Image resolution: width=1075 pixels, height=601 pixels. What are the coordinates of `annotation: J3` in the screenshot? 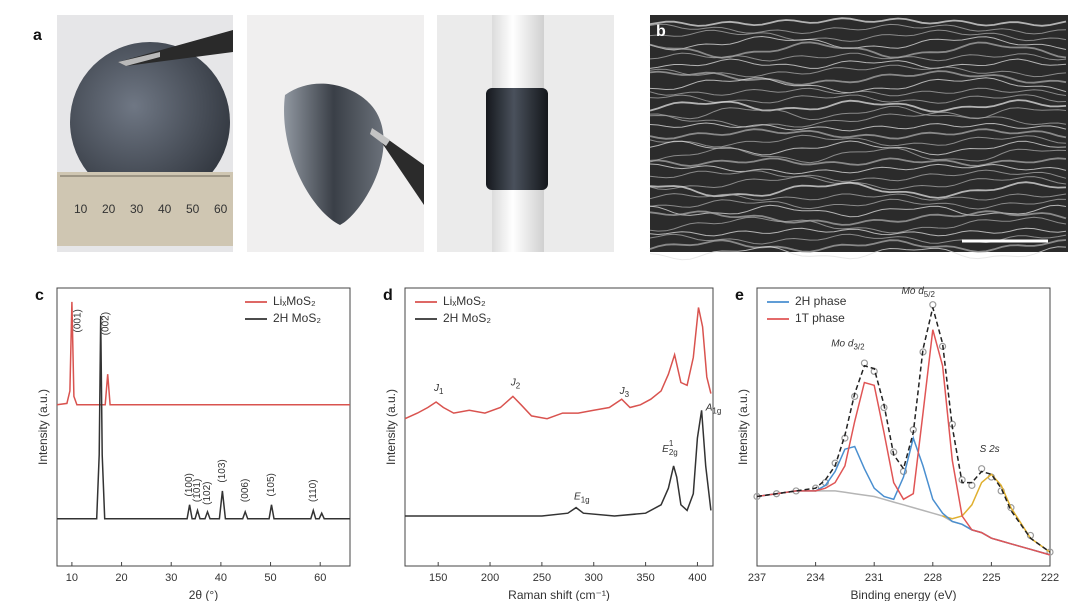 It's located at (624, 392).